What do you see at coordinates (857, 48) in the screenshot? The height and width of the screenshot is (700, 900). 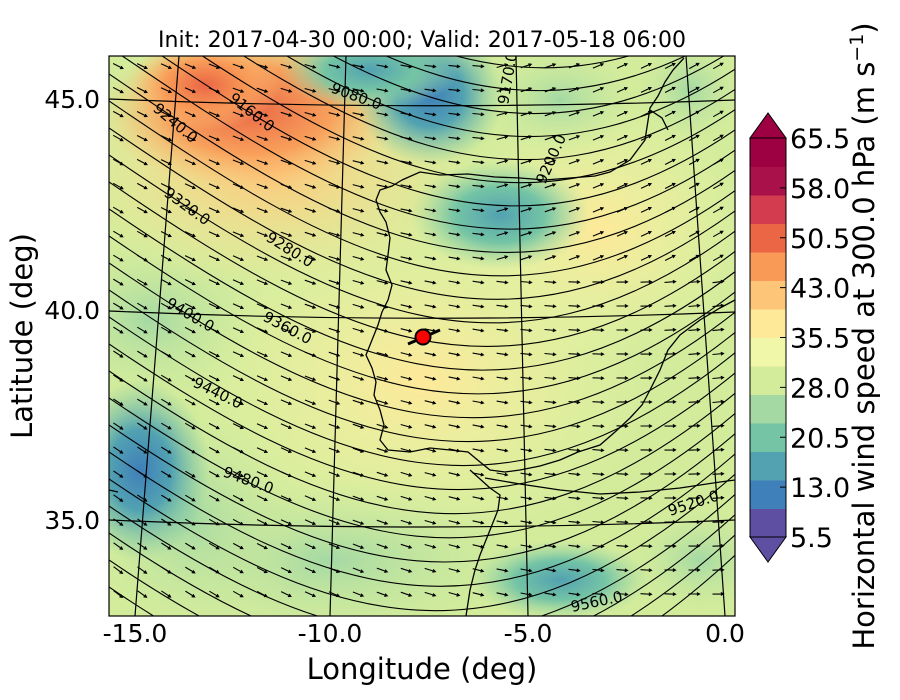 I see `colorbar-units-exponent: −1` at bounding box center [857, 48].